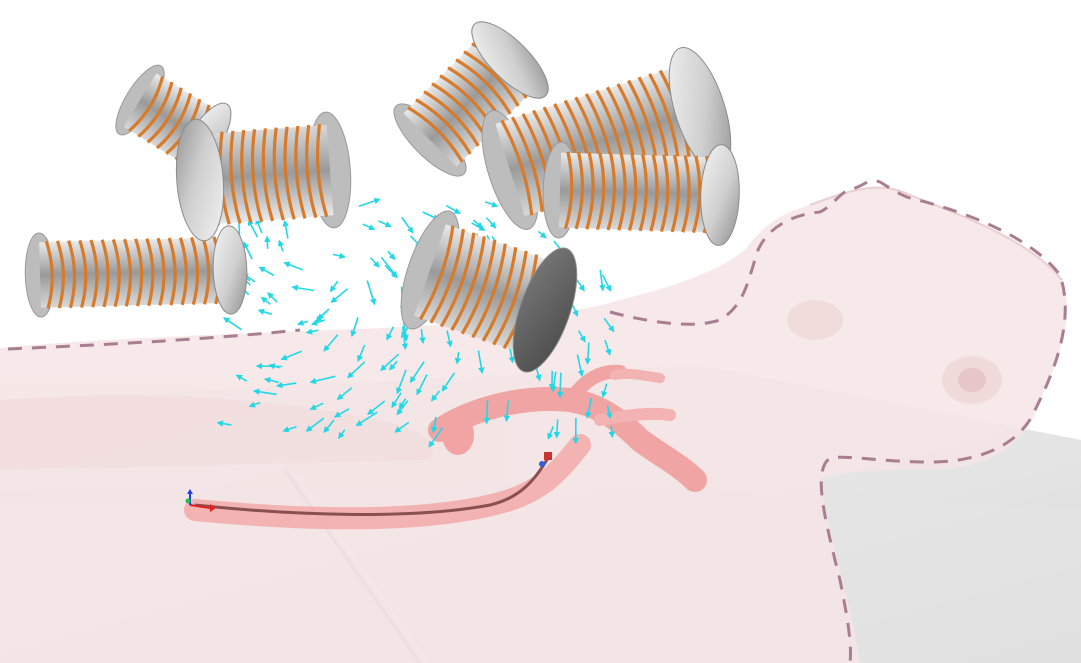 This screenshot has width=1081, height=663. I want to click on coil-right-back, so click(641, 193).